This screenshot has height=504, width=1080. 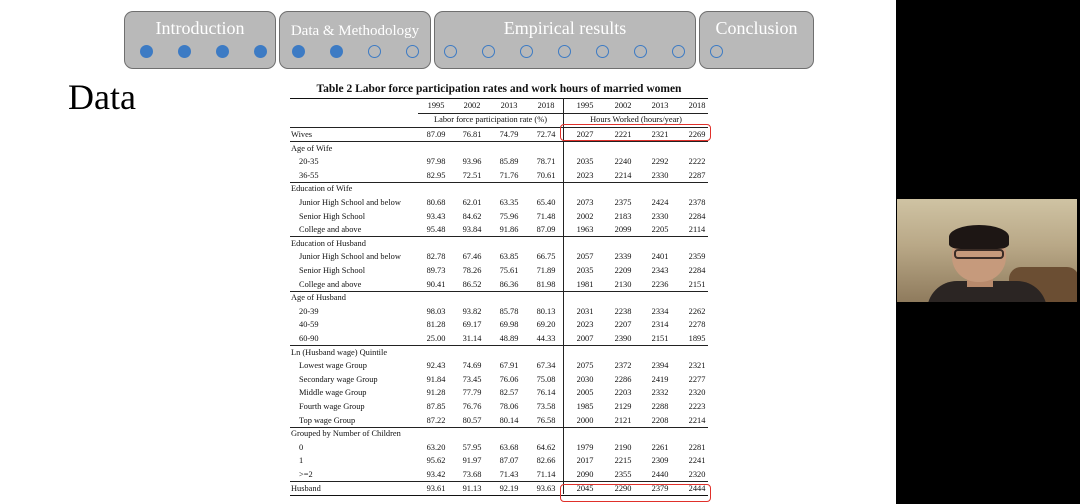 What do you see at coordinates (585, 175) in the screenshot?
I see `table-cell: 2023` at bounding box center [585, 175].